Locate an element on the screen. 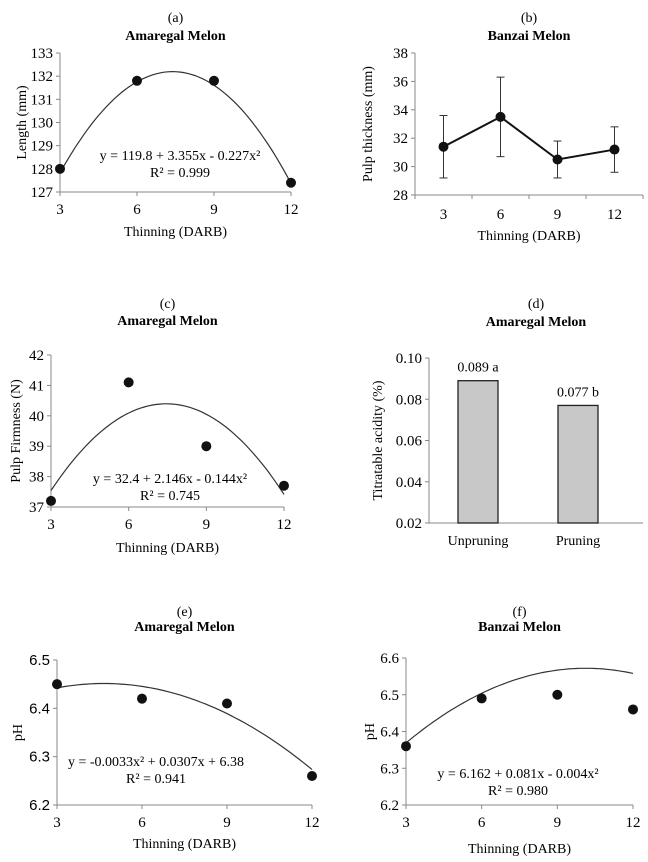 The image size is (648, 862). y-tick-label: 128 is located at coordinates (42, 170).